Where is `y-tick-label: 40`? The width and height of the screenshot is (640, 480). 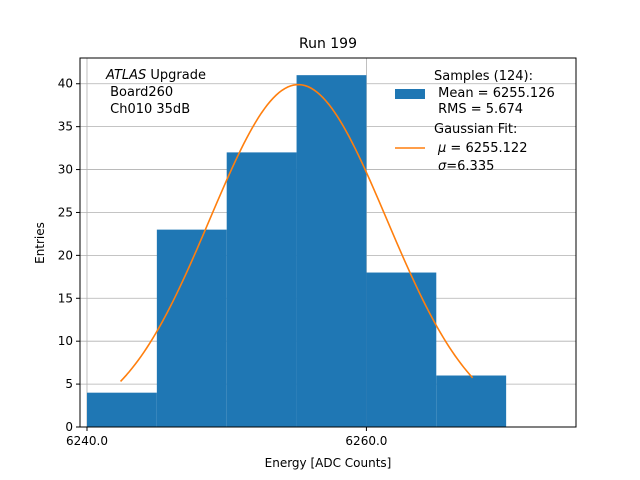
y-tick-label: 40 is located at coordinates (65, 84).